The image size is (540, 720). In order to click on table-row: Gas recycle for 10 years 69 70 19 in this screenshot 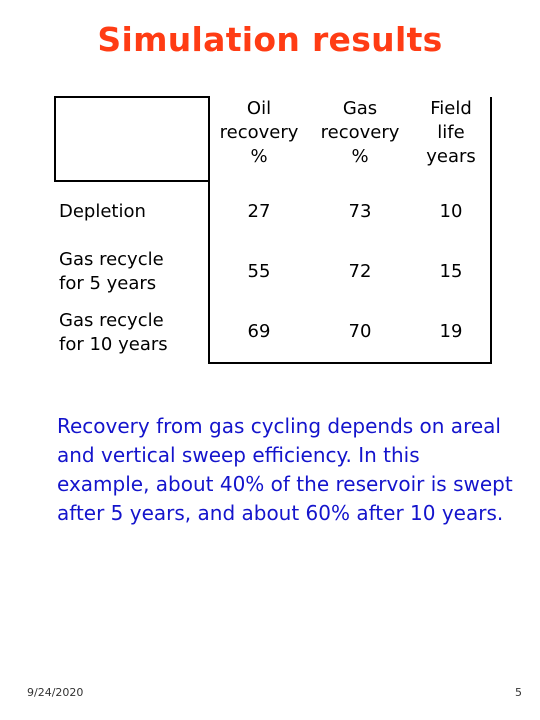, I will do `click(273, 333)`.